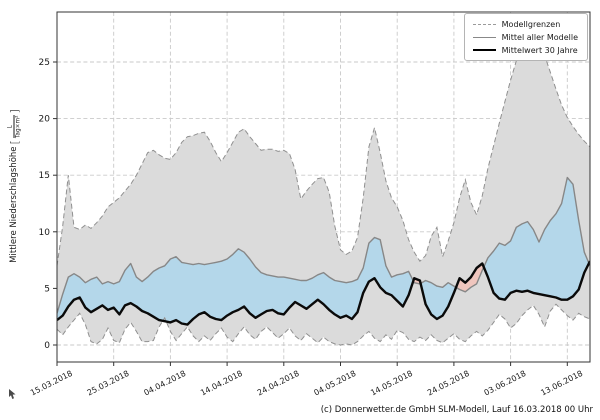 The height and width of the screenshot is (420, 600). I want to click on mean-30y-line, so click(323, 293).